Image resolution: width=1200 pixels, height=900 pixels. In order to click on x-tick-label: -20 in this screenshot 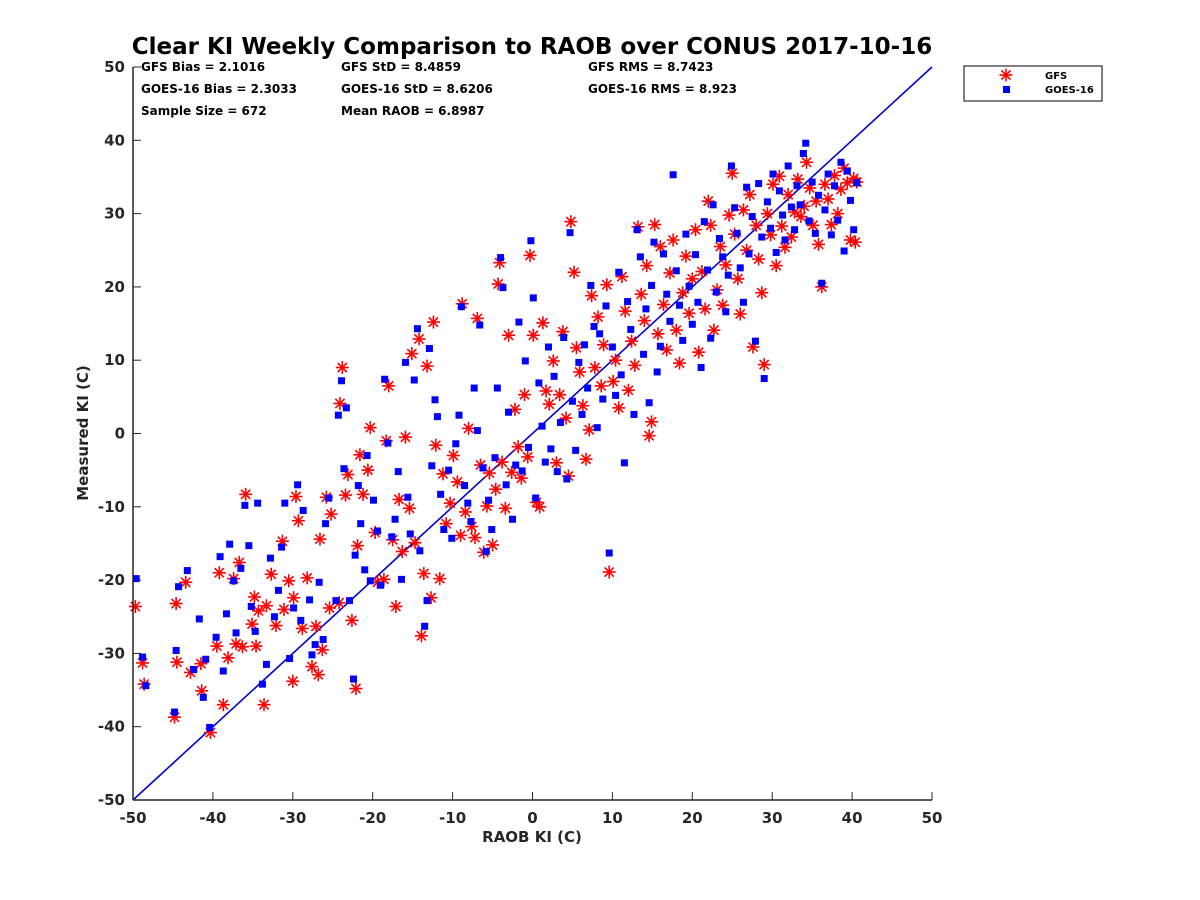, I will do `click(372, 818)`.